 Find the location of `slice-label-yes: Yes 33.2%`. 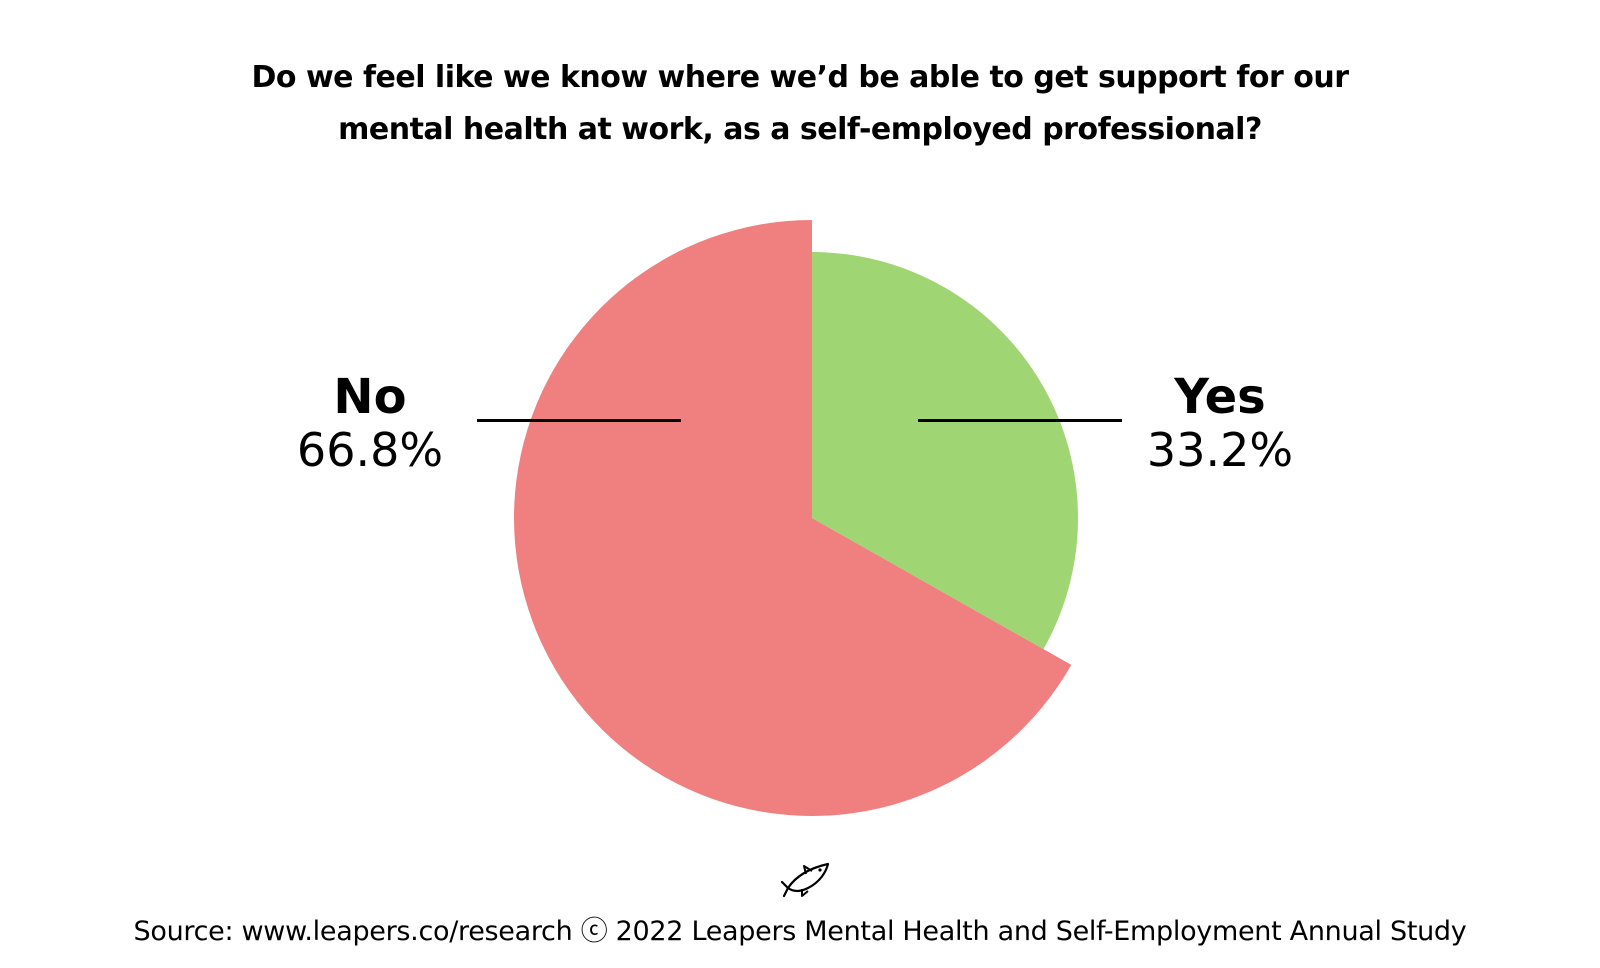

slice-label-yes: Yes 33.2% is located at coordinates (1220, 423).